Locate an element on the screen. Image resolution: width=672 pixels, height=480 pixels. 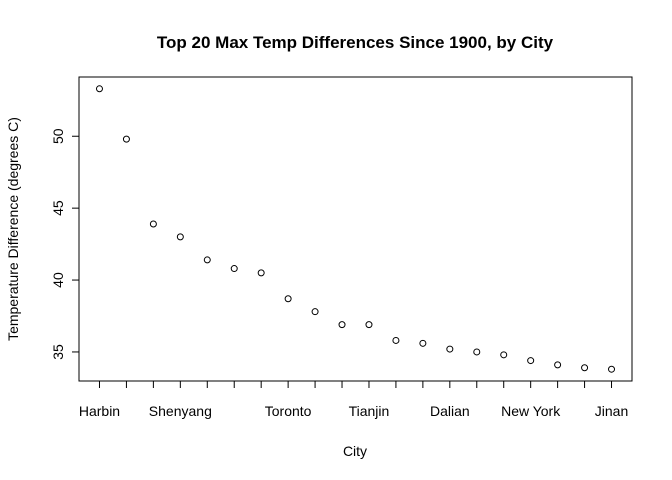
x-tick-label: Jinan is located at coordinates (611, 411).